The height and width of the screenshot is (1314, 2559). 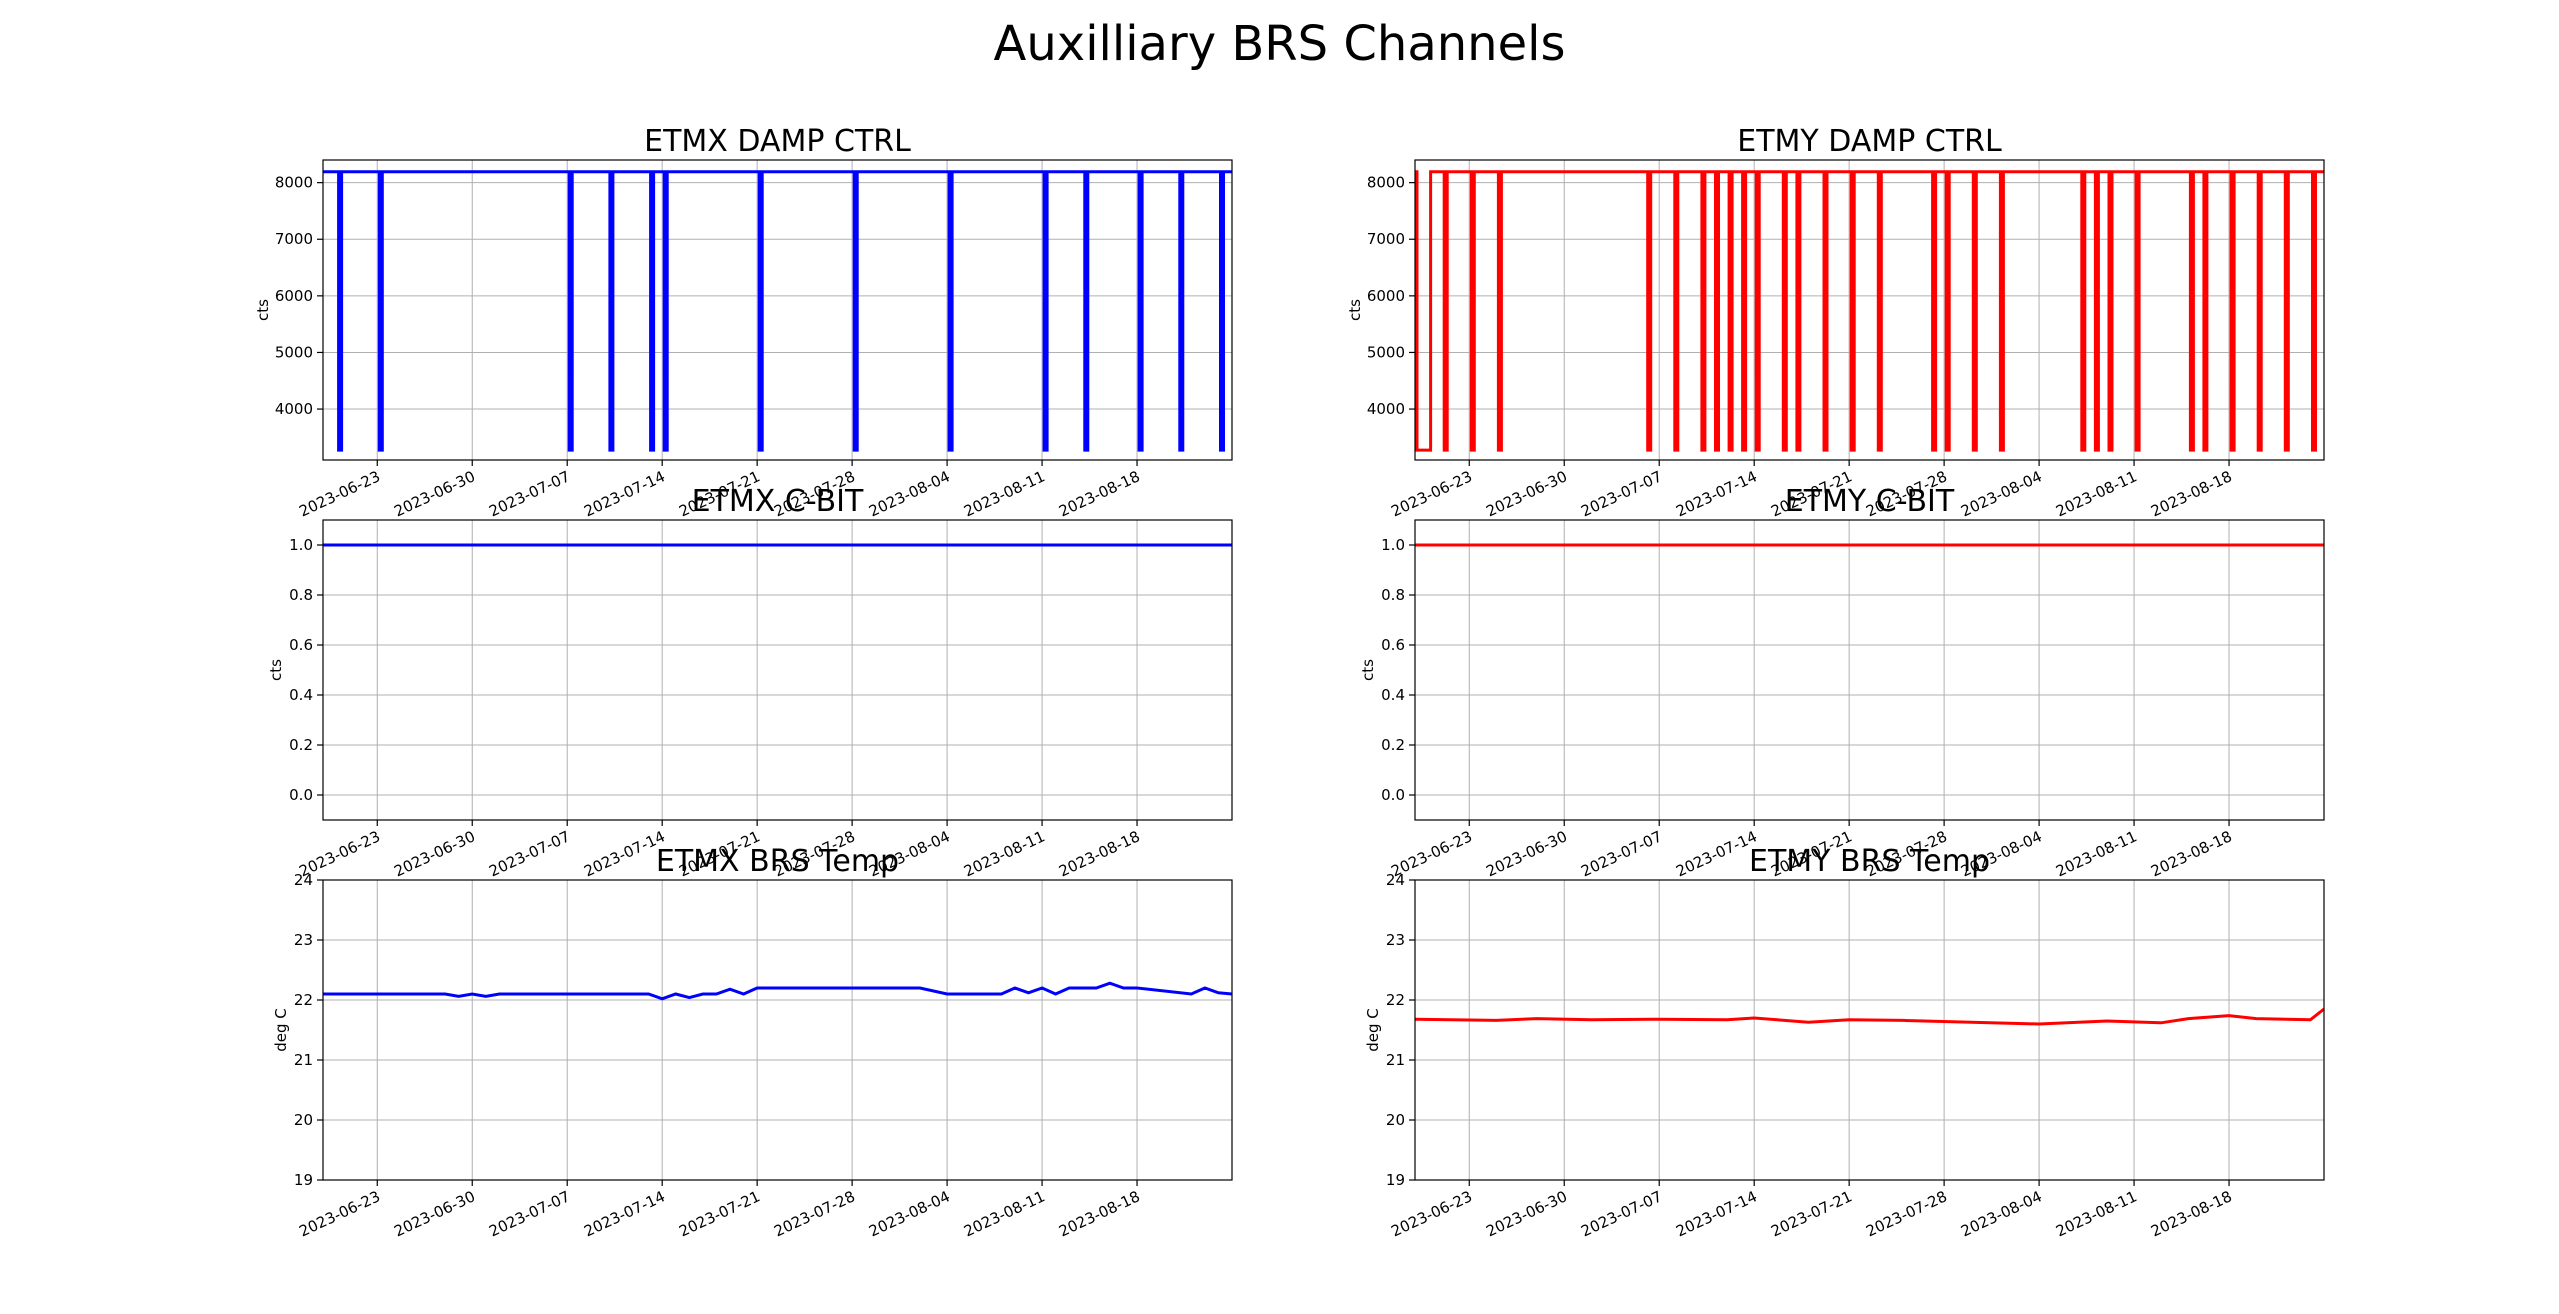 What do you see at coordinates (308, 1030) in the screenshot?
I see `yticks-etmx-temp: 19 20 21 22 23 24` at bounding box center [308, 1030].